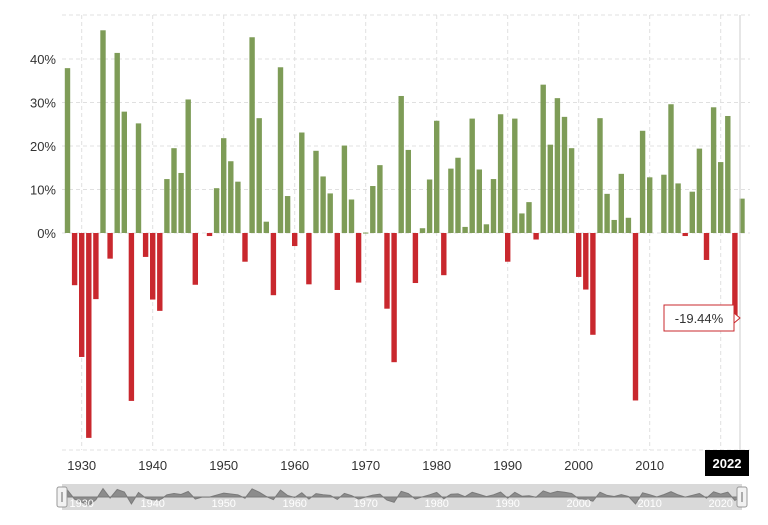 This screenshot has width=768, height=525. Describe the element at coordinates (579, 255) in the screenshot. I see `bar-2000` at that location.